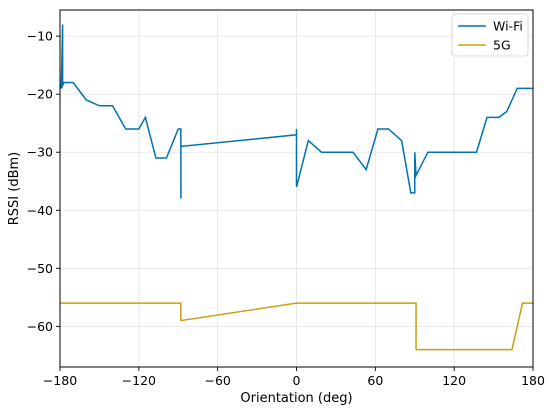  What do you see at coordinates (40, 326) in the screenshot?
I see `y-tick-label: −60` at bounding box center [40, 326].